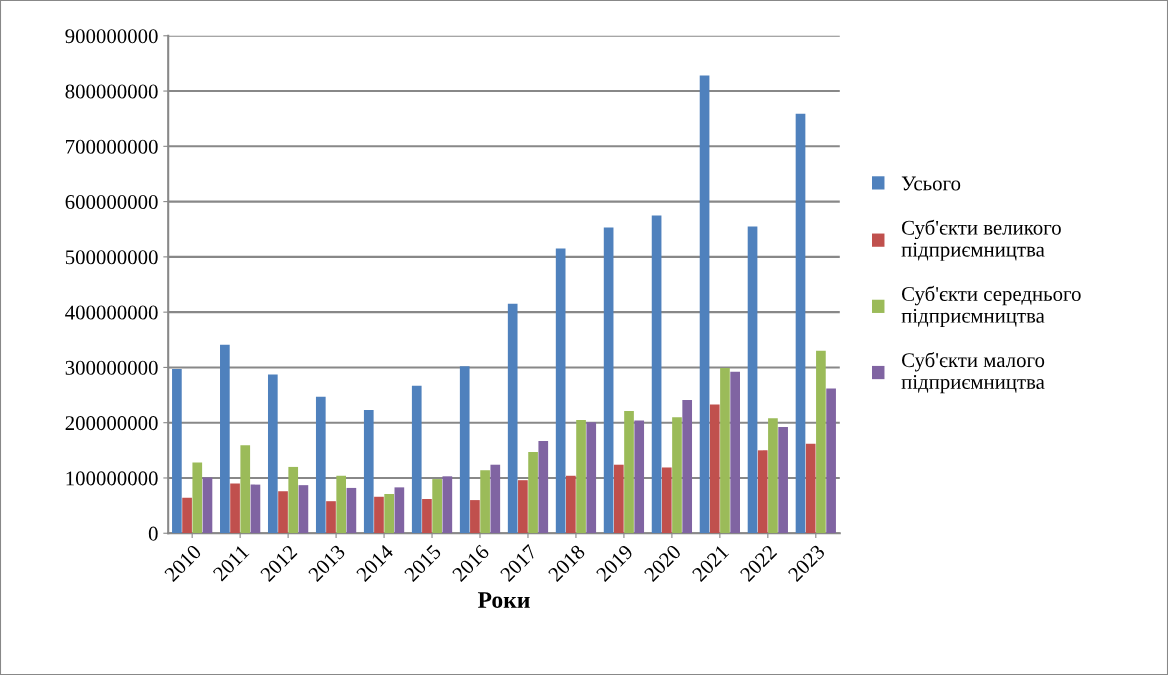 The image size is (1168, 675). Describe the element at coordinates (153, 533) in the screenshot. I see `y-tick-label: 0` at that location.